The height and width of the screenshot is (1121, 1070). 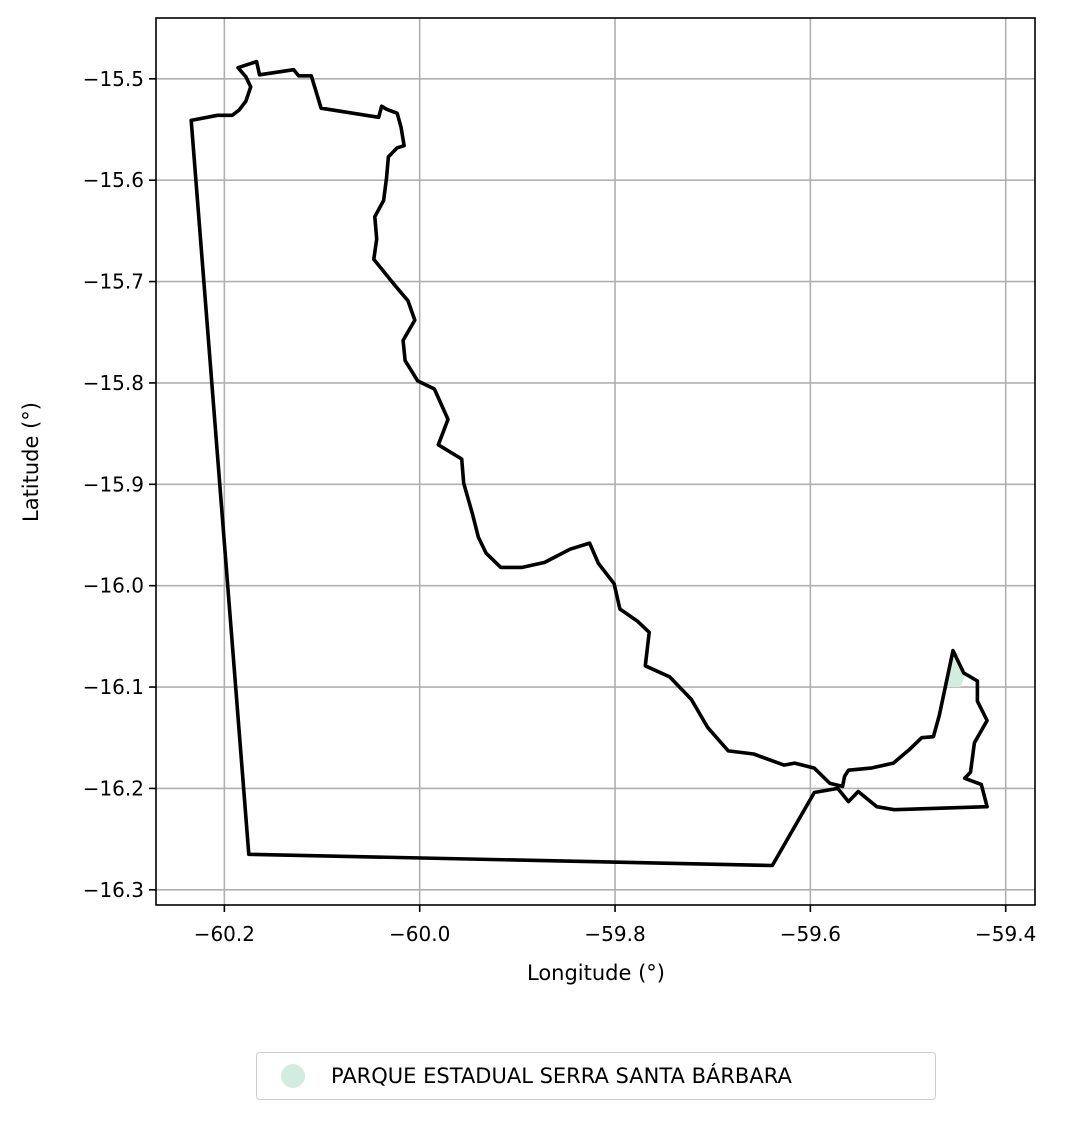 I want to click on x-tick-label: −59.8, so click(x=614, y=934).